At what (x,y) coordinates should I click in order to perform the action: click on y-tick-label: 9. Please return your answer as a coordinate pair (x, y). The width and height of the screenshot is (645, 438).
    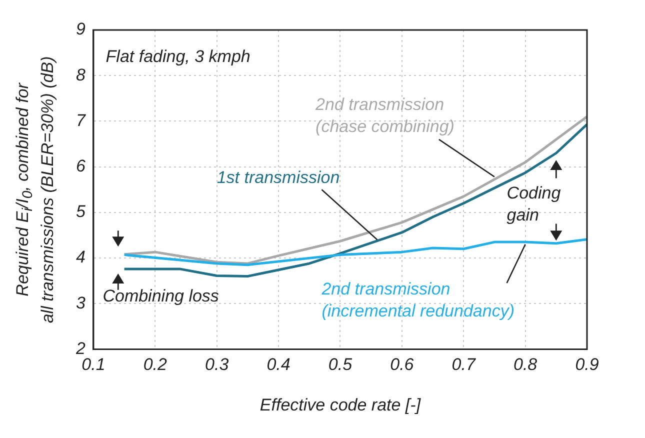
    Looking at the image, I should click on (81, 29).